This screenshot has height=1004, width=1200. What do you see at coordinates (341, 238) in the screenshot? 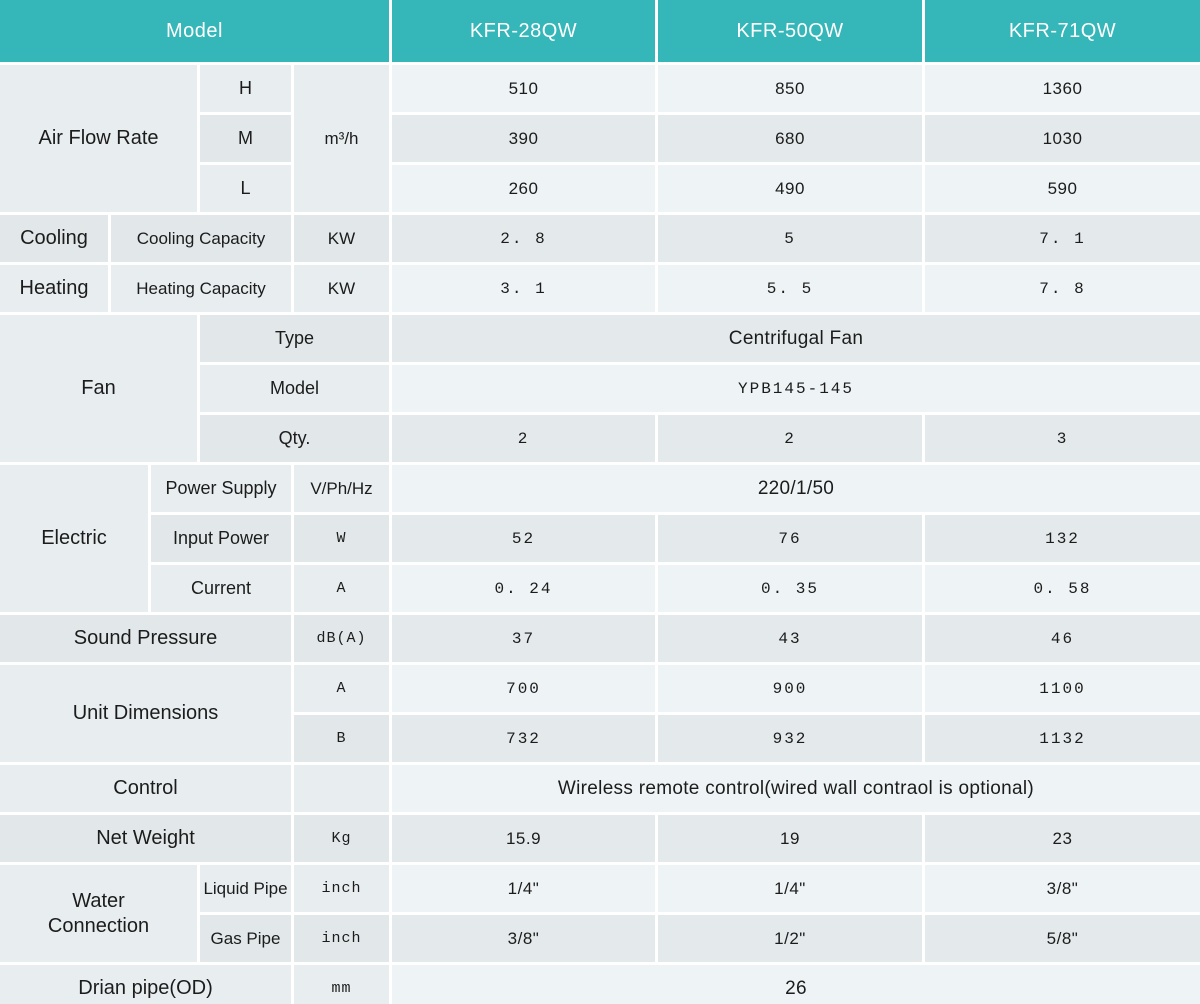
I see `cooling-unit: KW` at bounding box center [341, 238].